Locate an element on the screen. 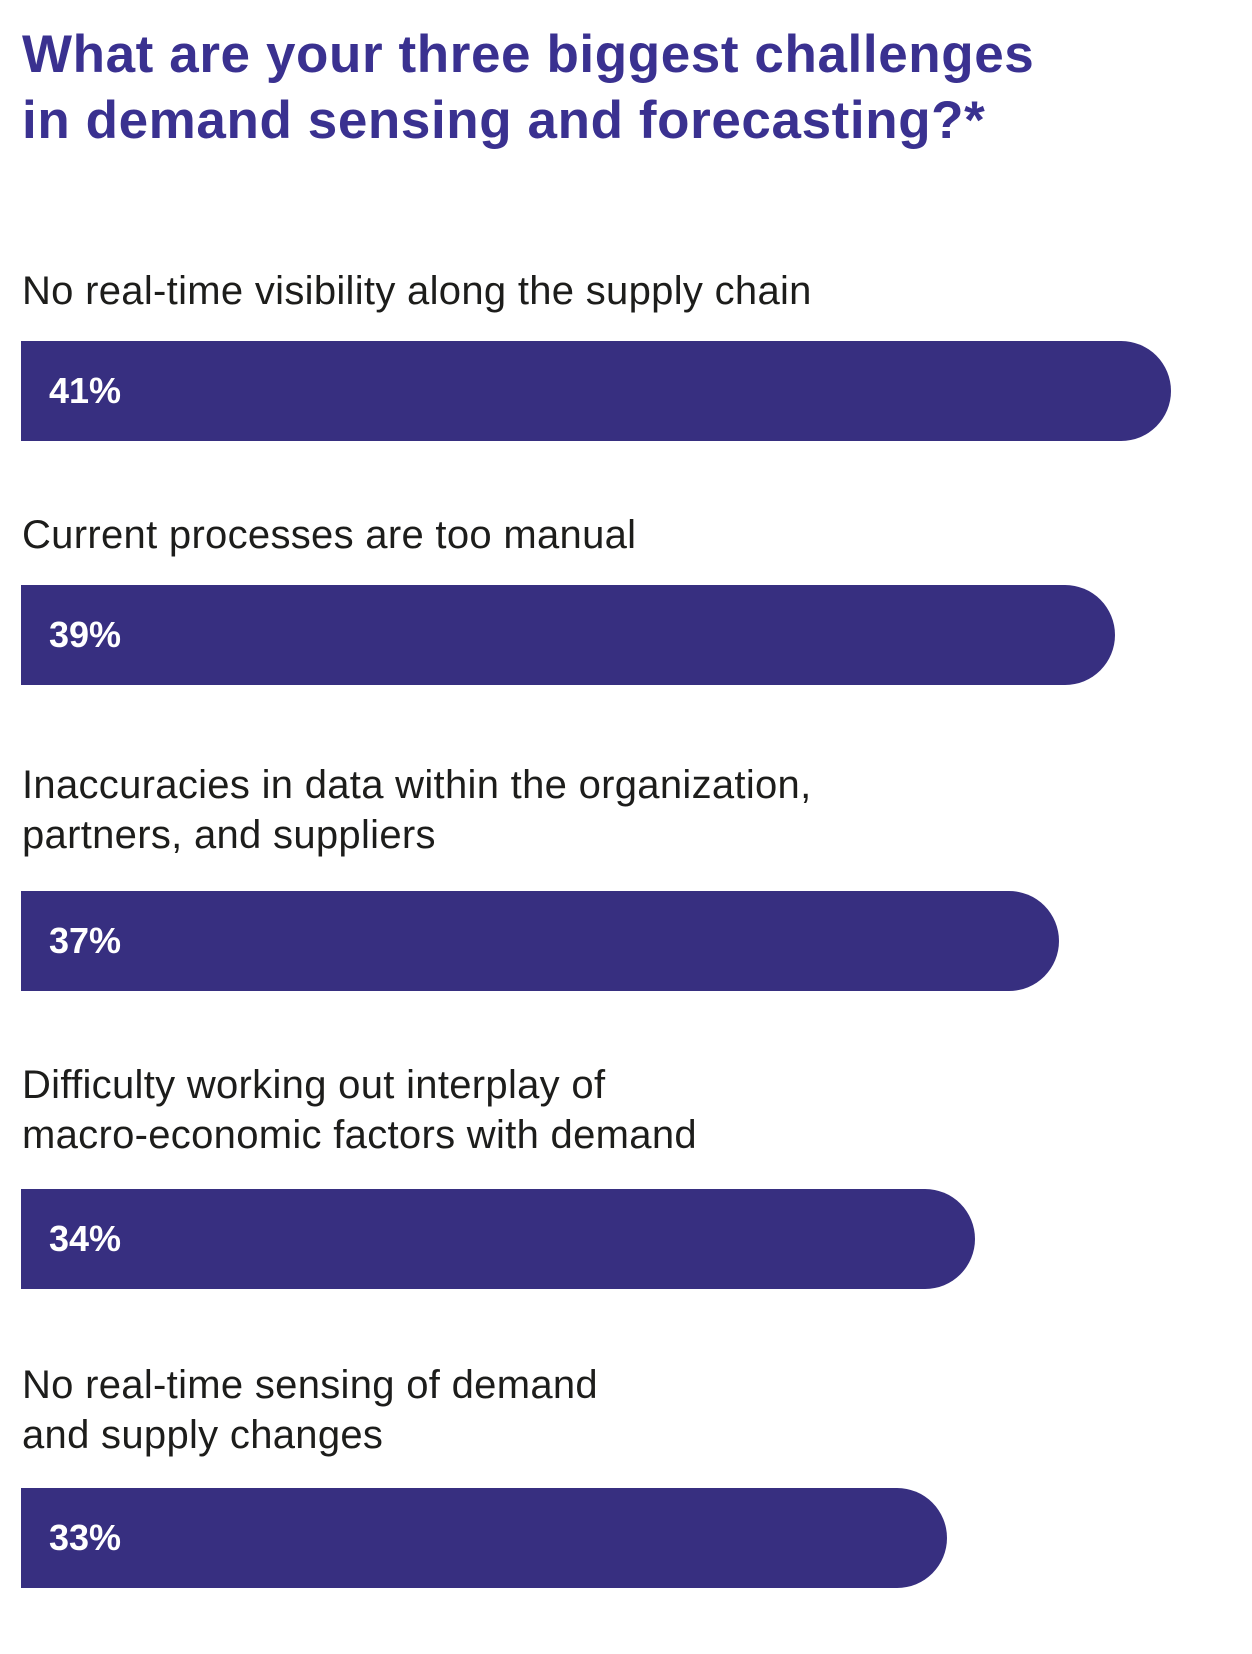  category-label: Current processes are too manual is located at coordinates (329, 535).